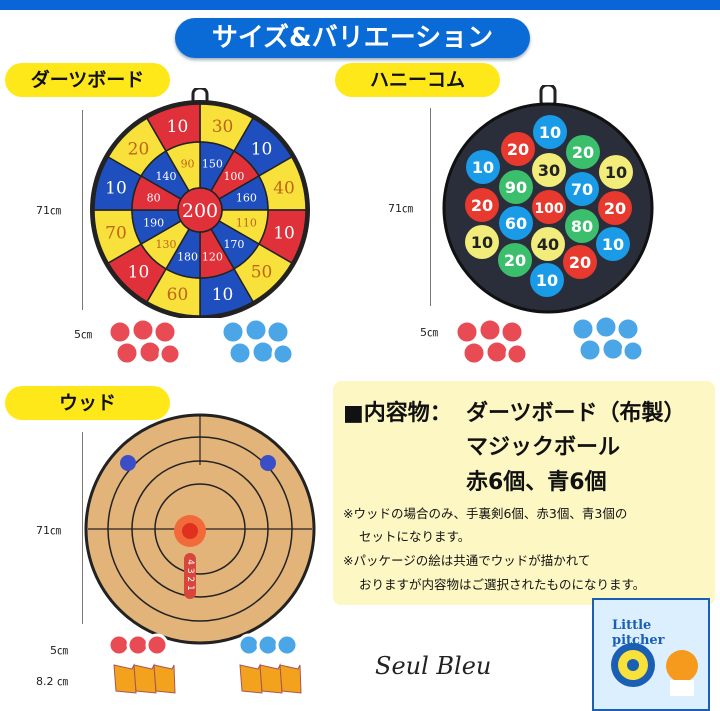 The image size is (720, 711). I want to click on dartboard-dimension-line, so click(82, 210).